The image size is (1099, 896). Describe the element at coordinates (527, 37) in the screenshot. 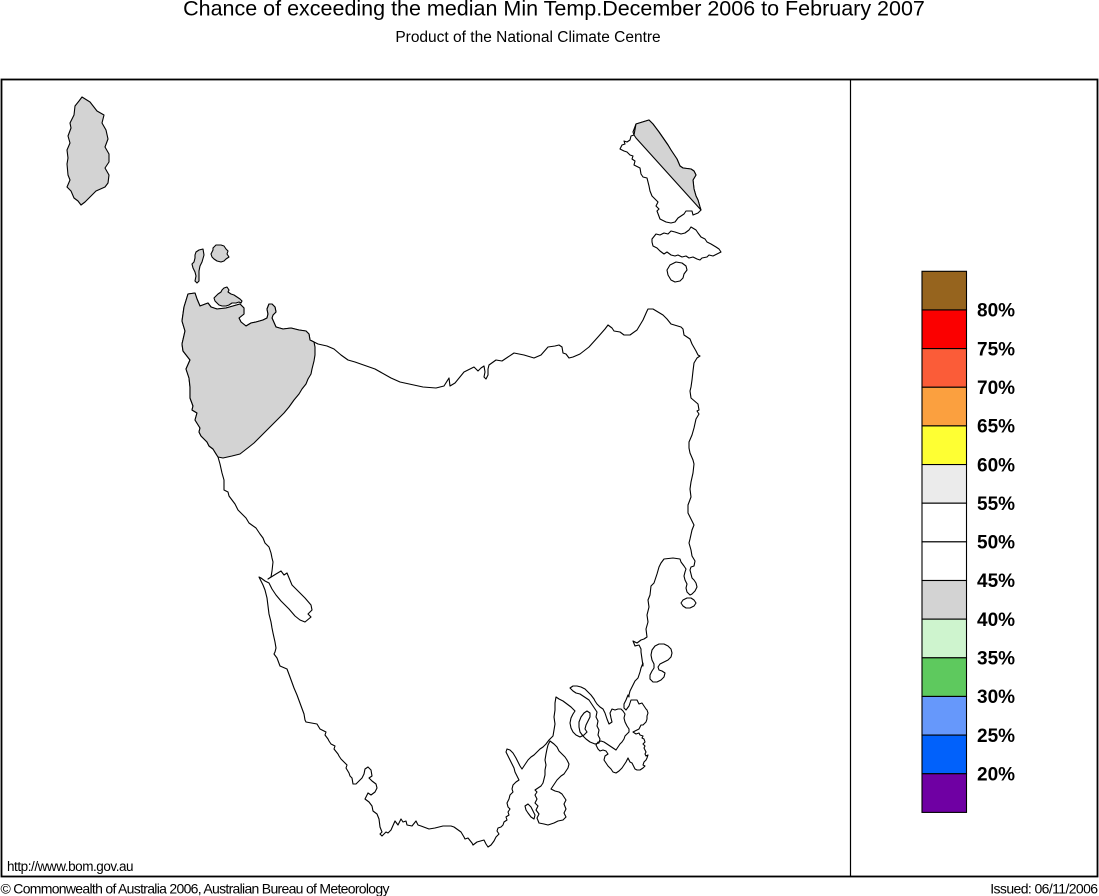

I see `svg-text:Product of the National Climat: Product of the National Climate Centre` at that location.